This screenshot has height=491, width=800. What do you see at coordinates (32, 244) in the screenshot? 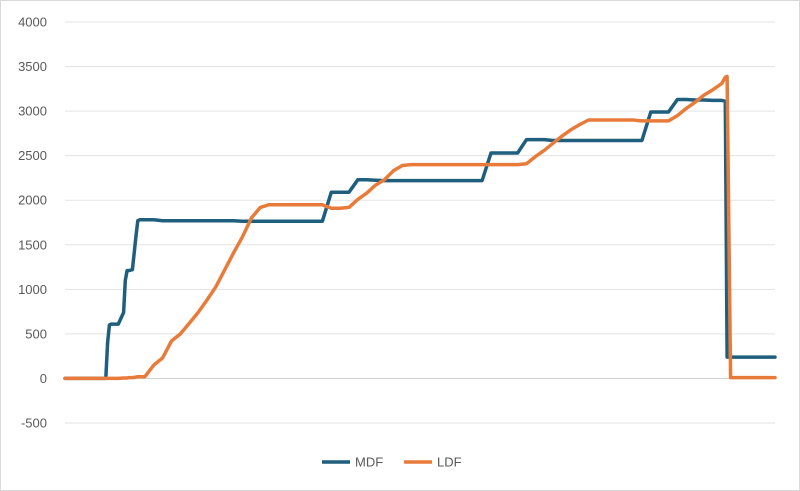
I see `y-tick-label: 1500` at bounding box center [32, 244].